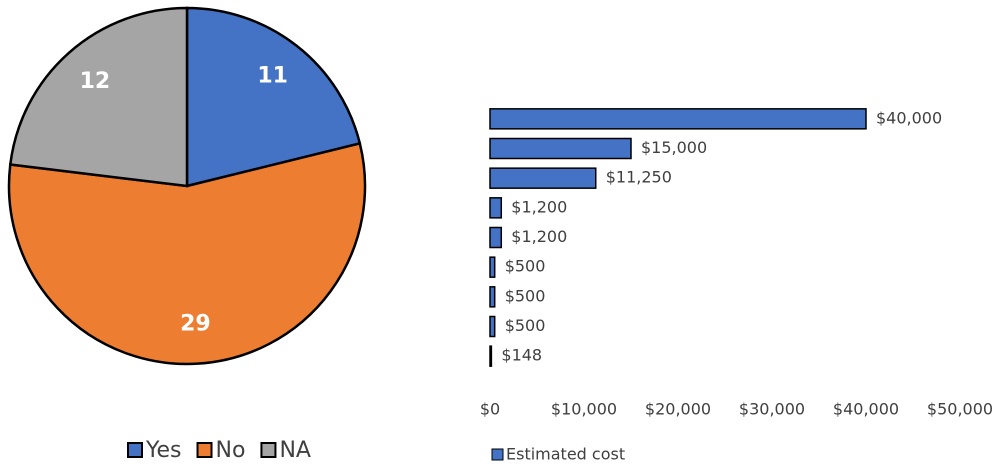  I want to click on x-tick-label: $20,000, so click(678, 409).